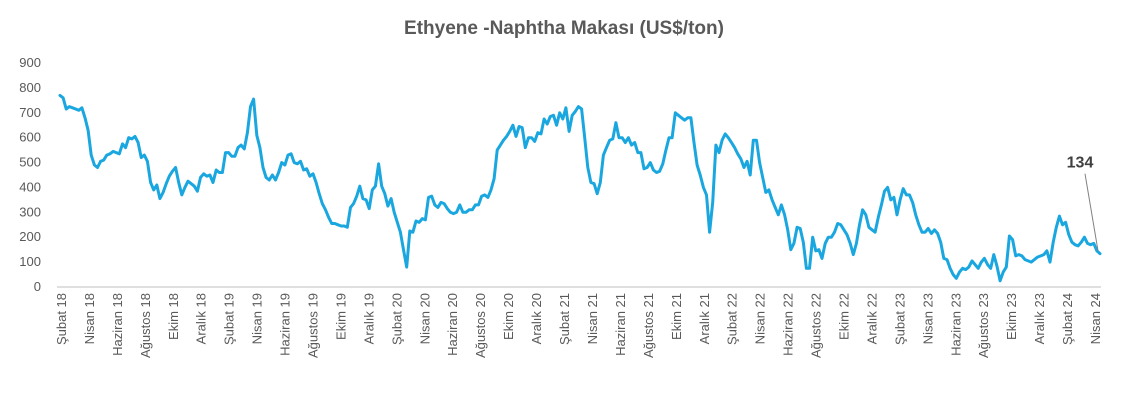  Describe the element at coordinates (30, 236) in the screenshot. I see `y-tick-label: 200` at that location.